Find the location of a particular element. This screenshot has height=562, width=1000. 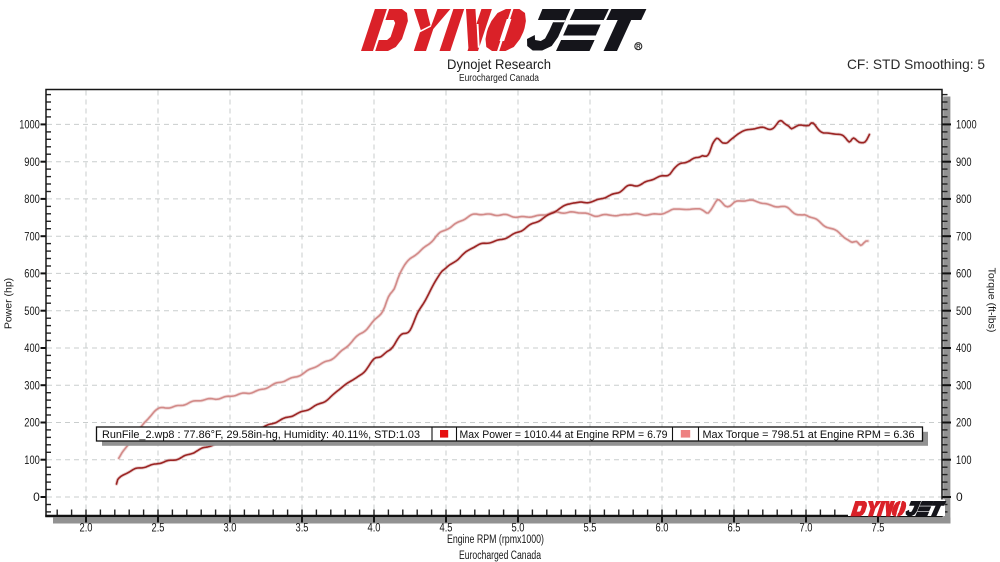

svg-text: 6.0 is located at coordinates (662, 528).